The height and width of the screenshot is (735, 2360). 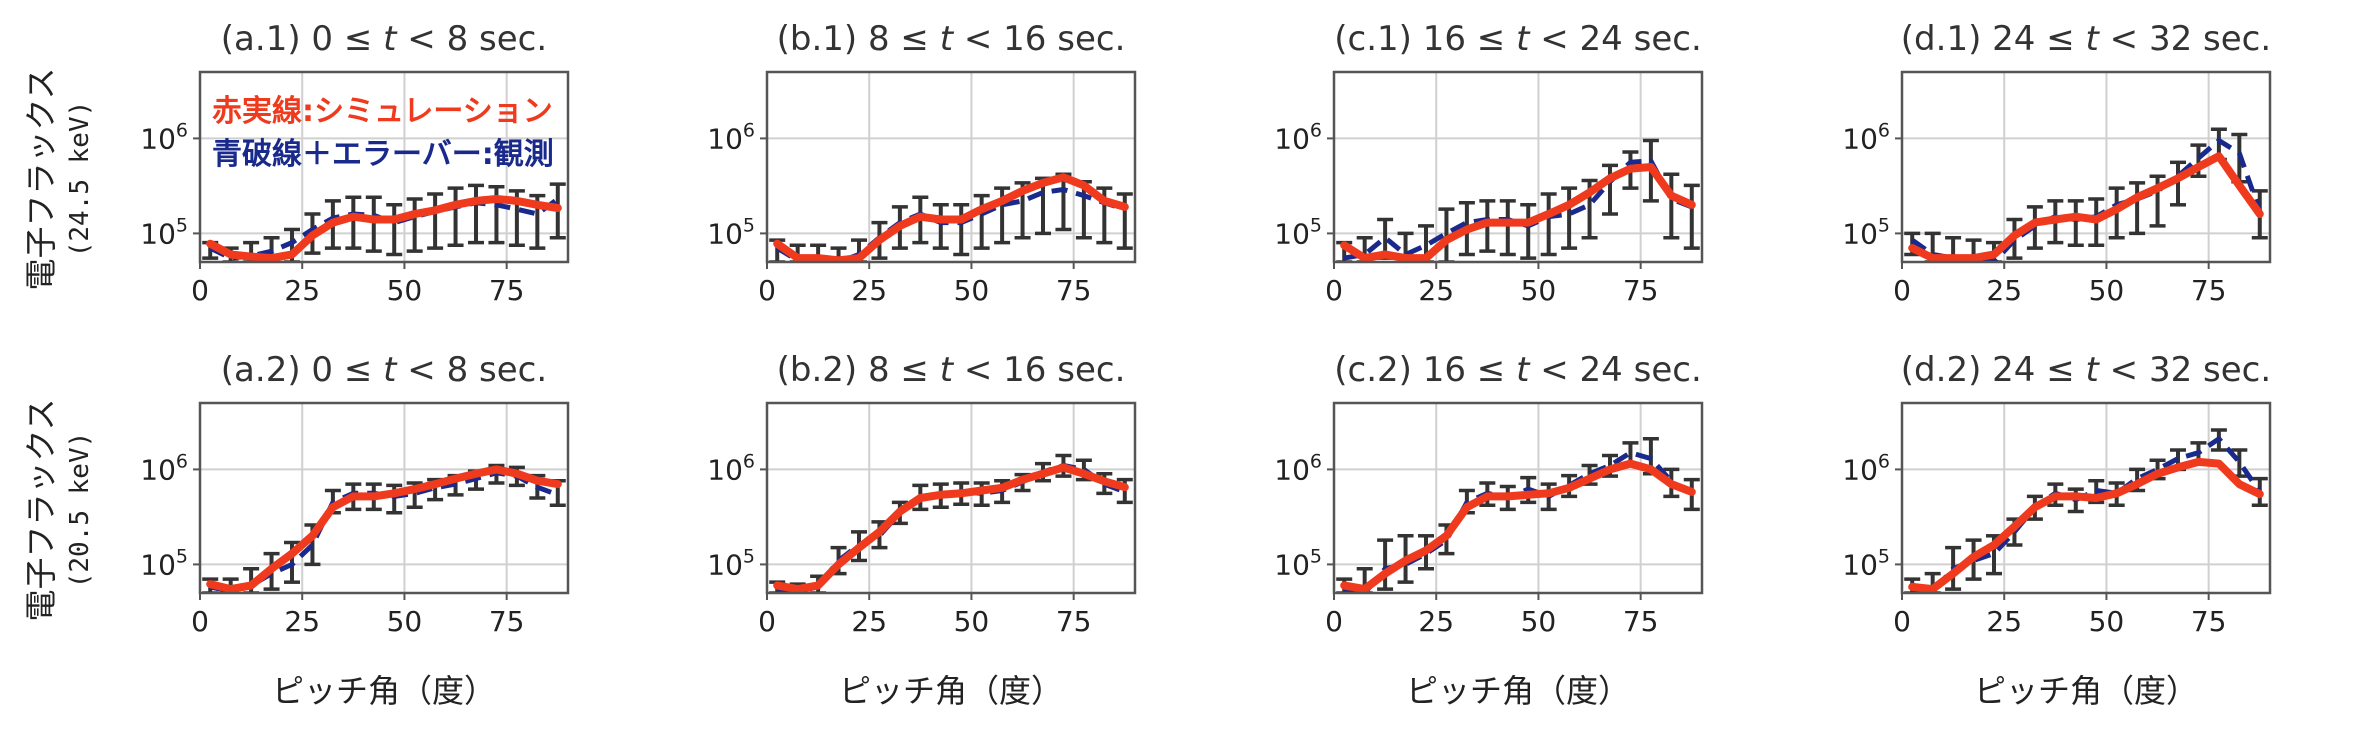 What do you see at coordinates (1235, 691) in the screenshot?
I see `x-axis-labels: ピッチ角（度） ピッチ角（度） ピッチ角（度） ピッチ角（度）` at bounding box center [1235, 691].